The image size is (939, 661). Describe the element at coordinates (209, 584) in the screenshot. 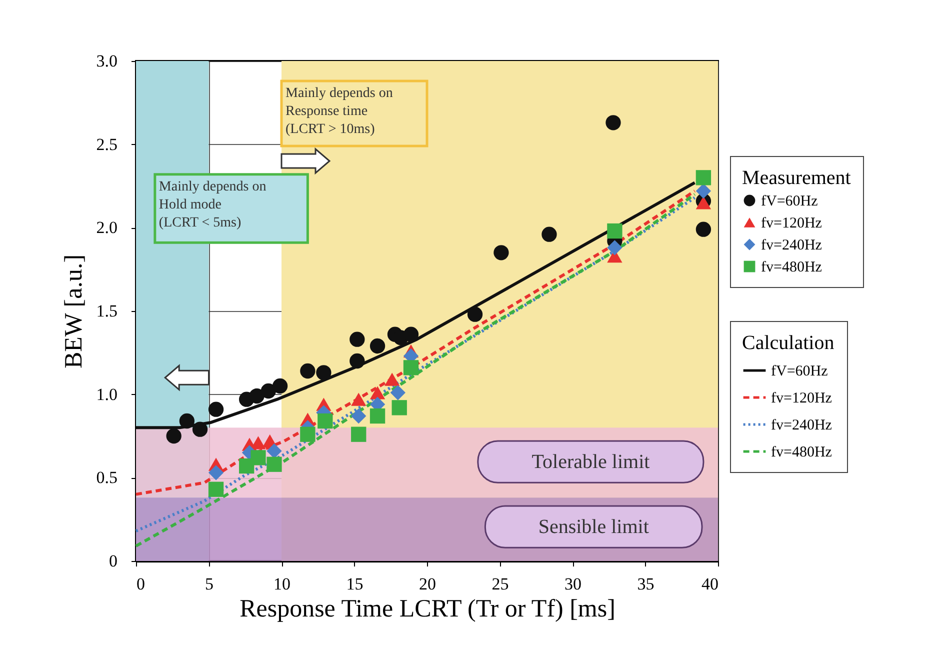

I see `x-tick-label: 5` at that location.